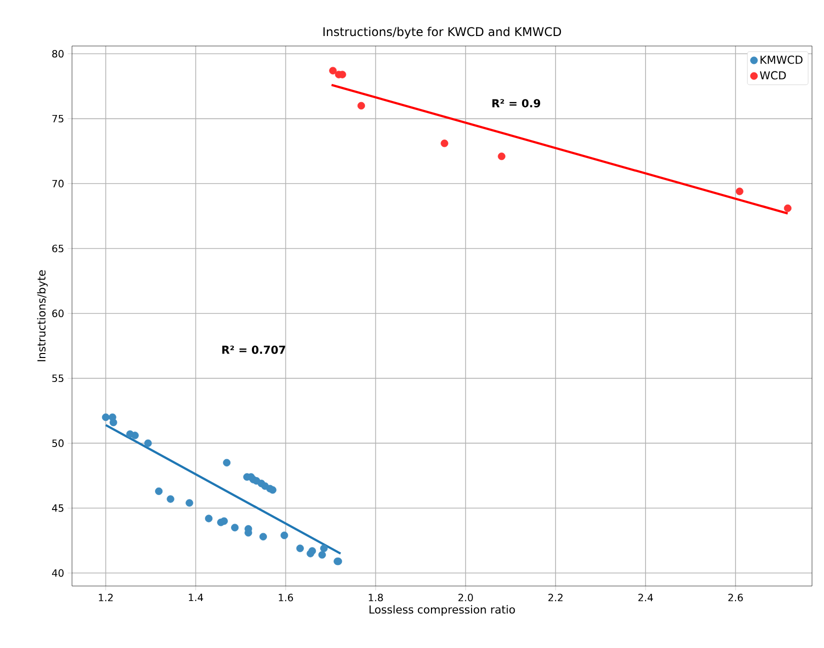 The width and height of the screenshot is (824, 648). What do you see at coordinates (773, 75) in the screenshot?
I see `legend-label: WCD` at bounding box center [773, 75].